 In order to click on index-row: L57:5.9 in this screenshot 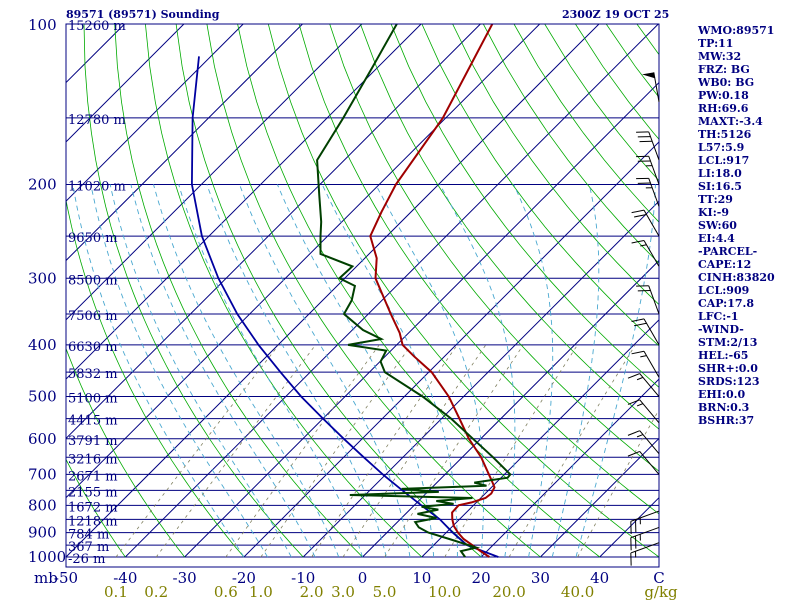, I will do `click(748, 147)`.